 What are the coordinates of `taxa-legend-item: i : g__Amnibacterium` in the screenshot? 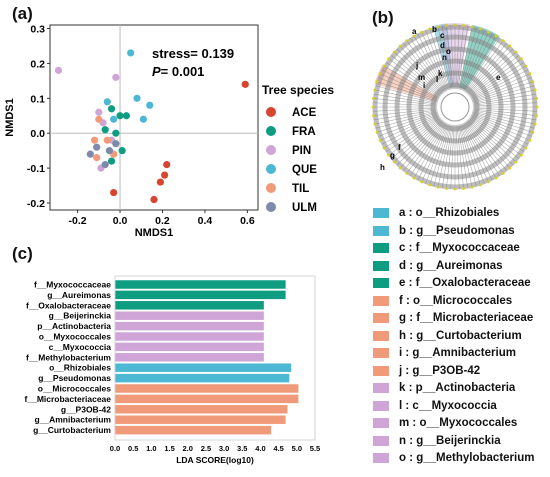 It's located at (444, 353).